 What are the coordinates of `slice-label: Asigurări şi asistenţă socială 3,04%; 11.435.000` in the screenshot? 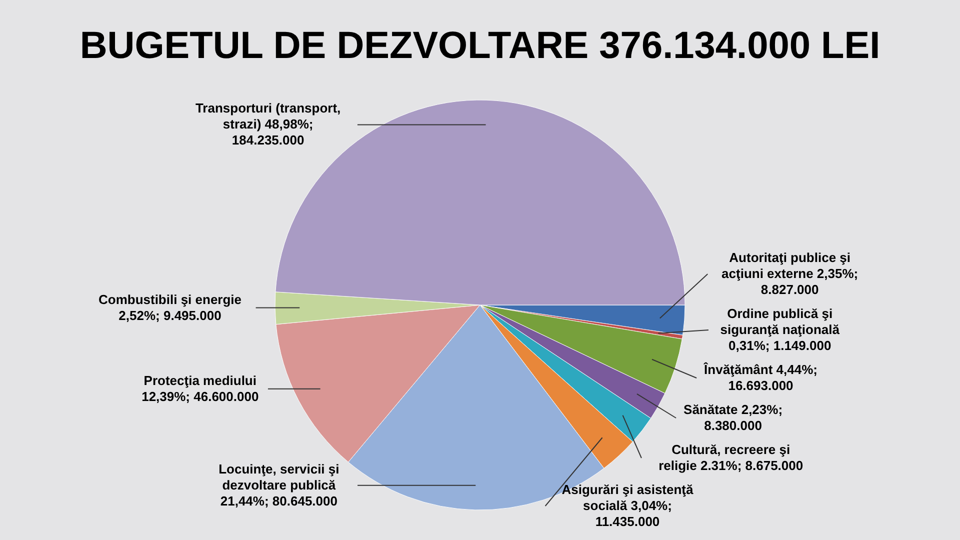 It's located at (628, 505).